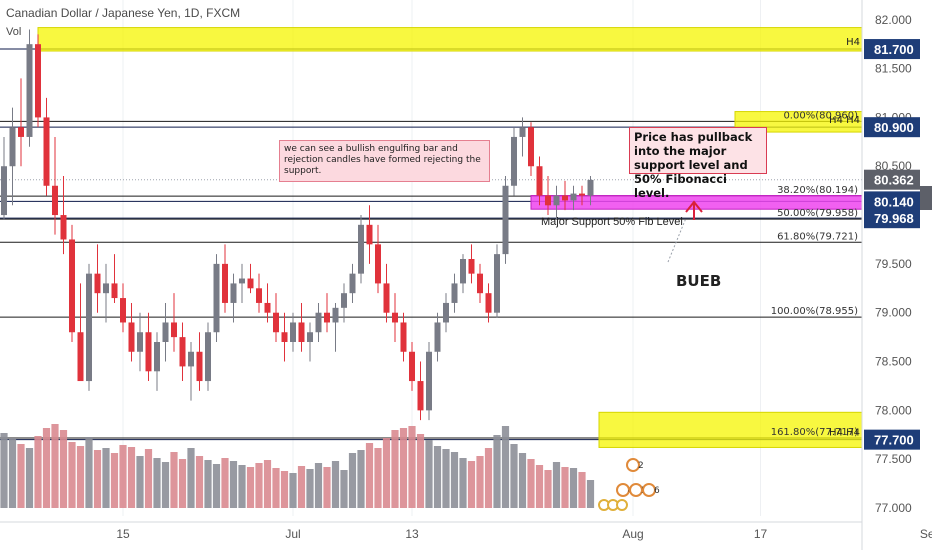  I want to click on h4-label: H4, so click(853, 42).